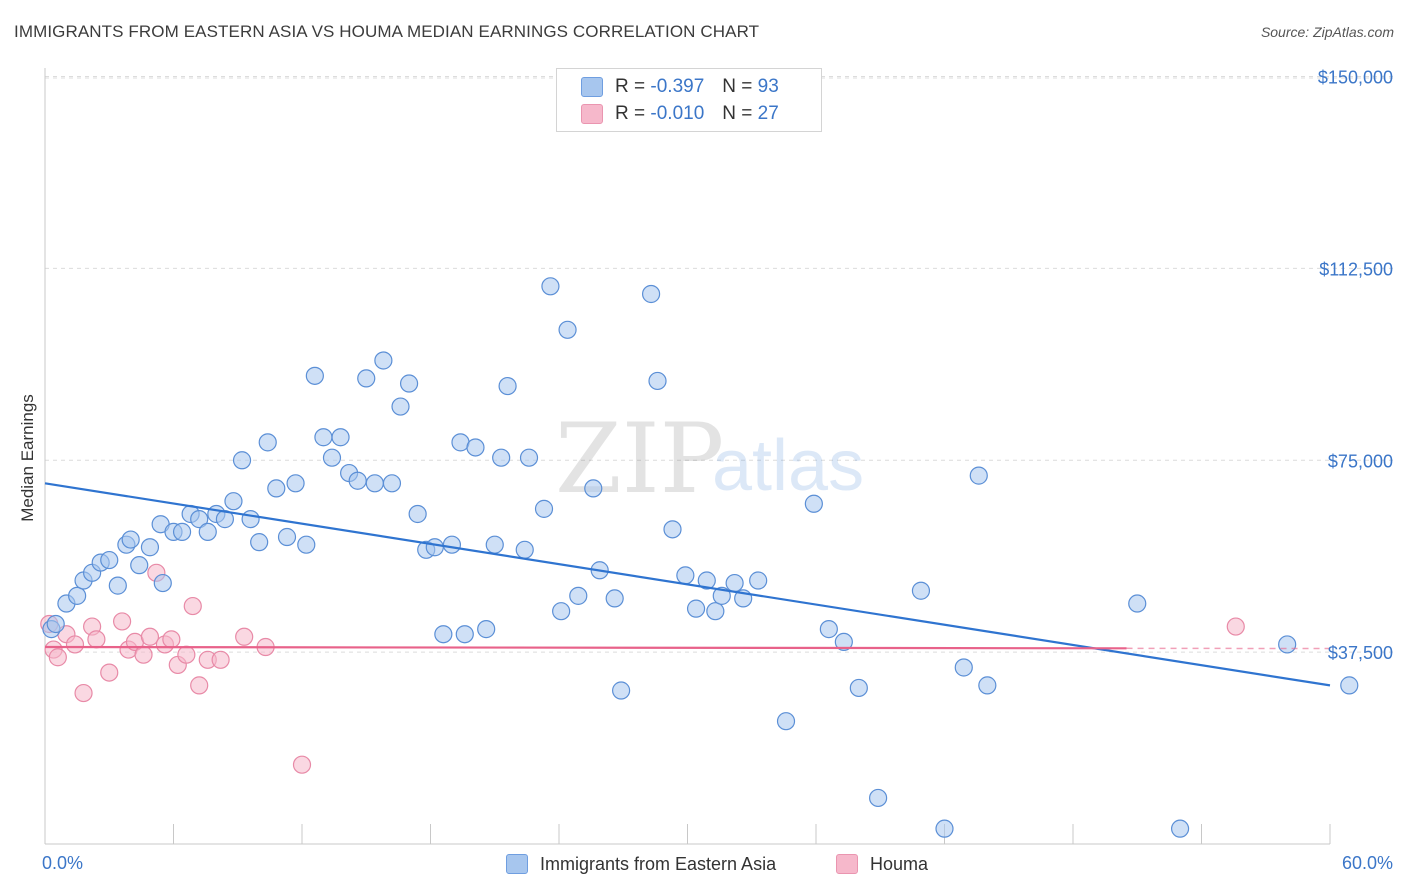 This screenshot has width=1406, height=892. I want to click on bottom-legend-swatch-pink, so click(847, 864).